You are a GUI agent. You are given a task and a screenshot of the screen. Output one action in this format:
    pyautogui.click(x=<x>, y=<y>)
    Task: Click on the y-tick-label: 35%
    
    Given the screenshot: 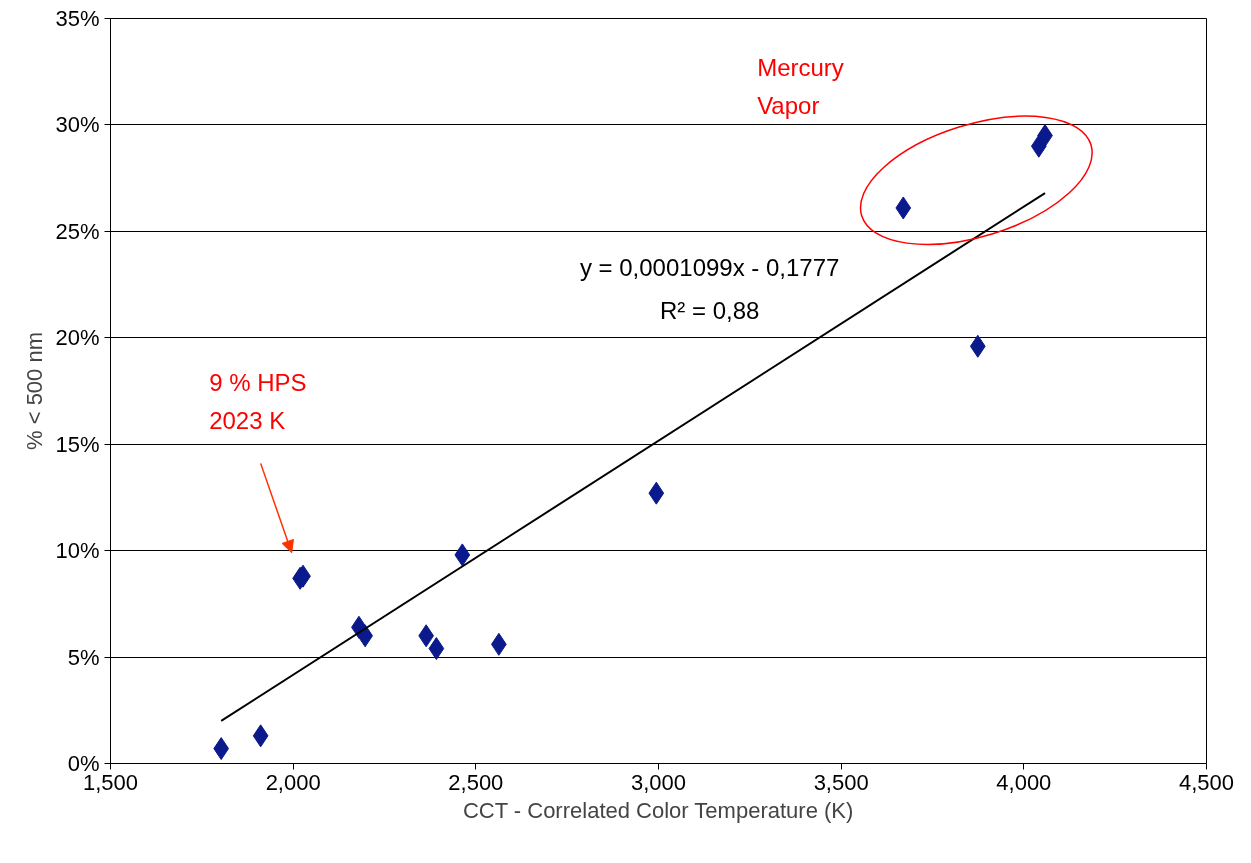 What is the action you would take?
    pyautogui.click(x=77, y=18)
    